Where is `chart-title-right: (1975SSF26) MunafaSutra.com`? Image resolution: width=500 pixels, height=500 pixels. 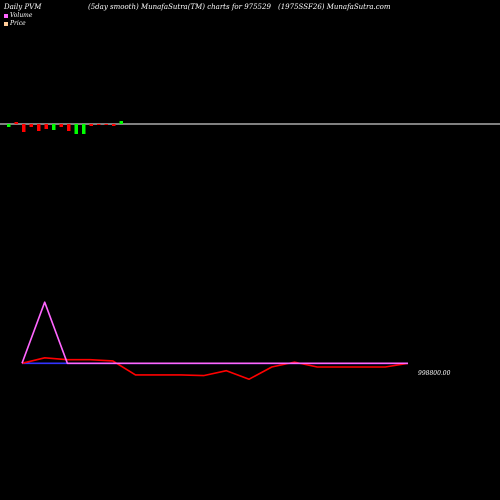
chart-title-right: (1975SSF26) MunafaSutra.com is located at coordinates (334, 7).